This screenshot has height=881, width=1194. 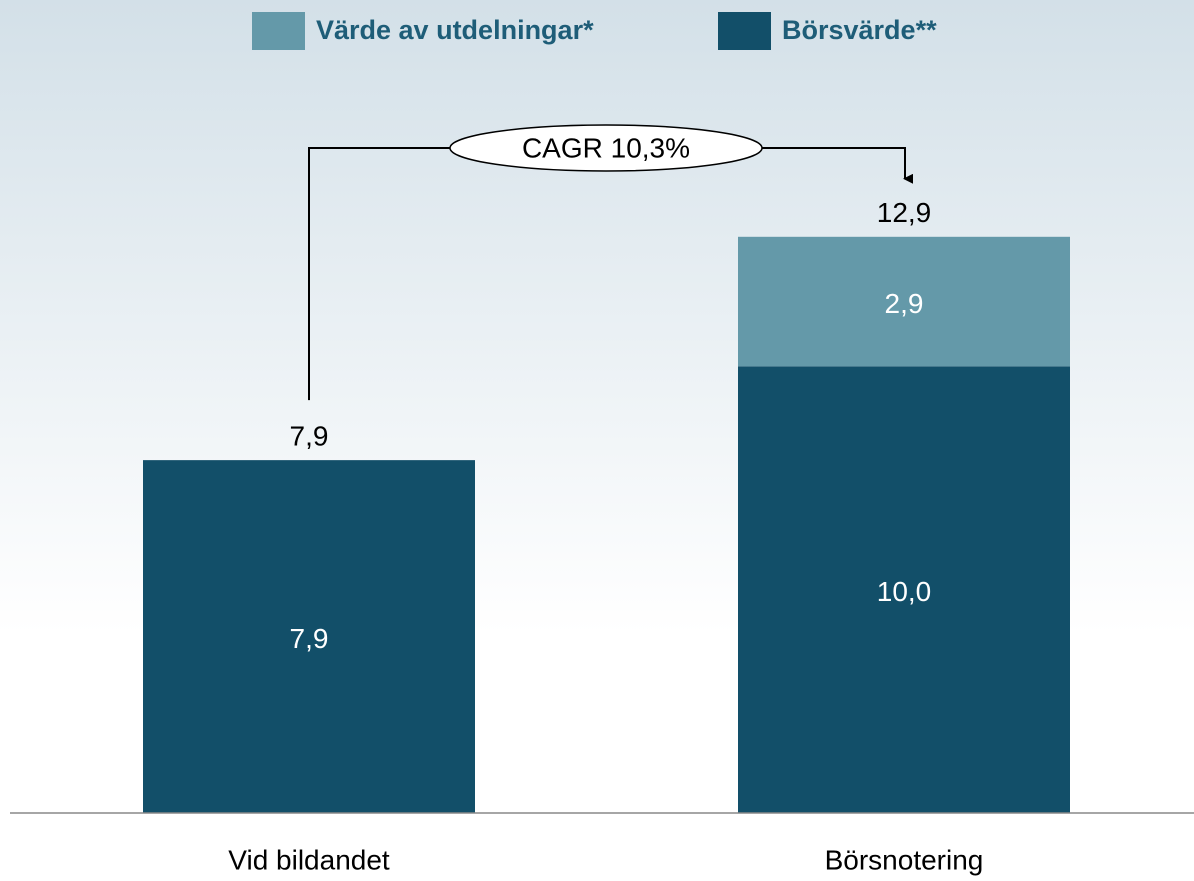 What do you see at coordinates (904, 859) in the screenshot?
I see `x-tick-label: Börsnotering` at bounding box center [904, 859].